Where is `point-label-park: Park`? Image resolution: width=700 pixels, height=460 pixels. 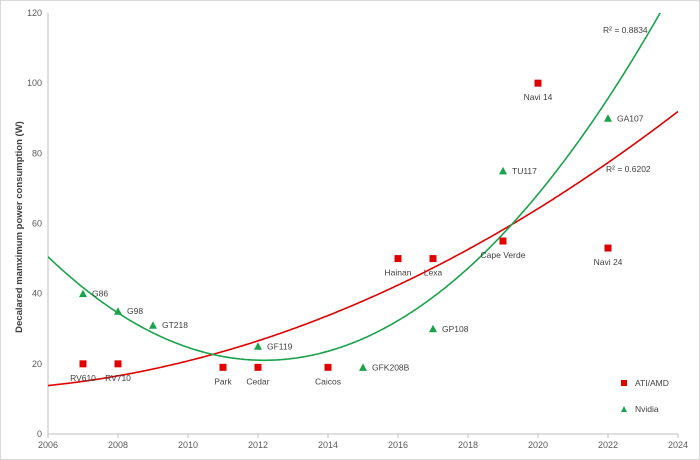
point-label-park: Park is located at coordinates (223, 381).